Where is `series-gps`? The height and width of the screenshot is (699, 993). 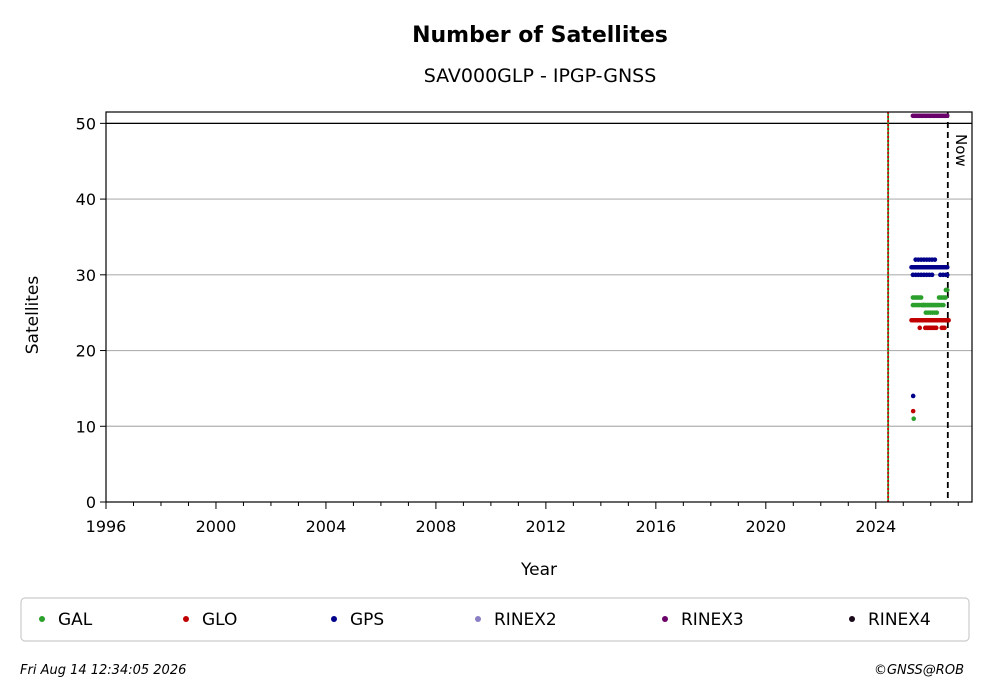
series-gps is located at coordinates (929, 328).